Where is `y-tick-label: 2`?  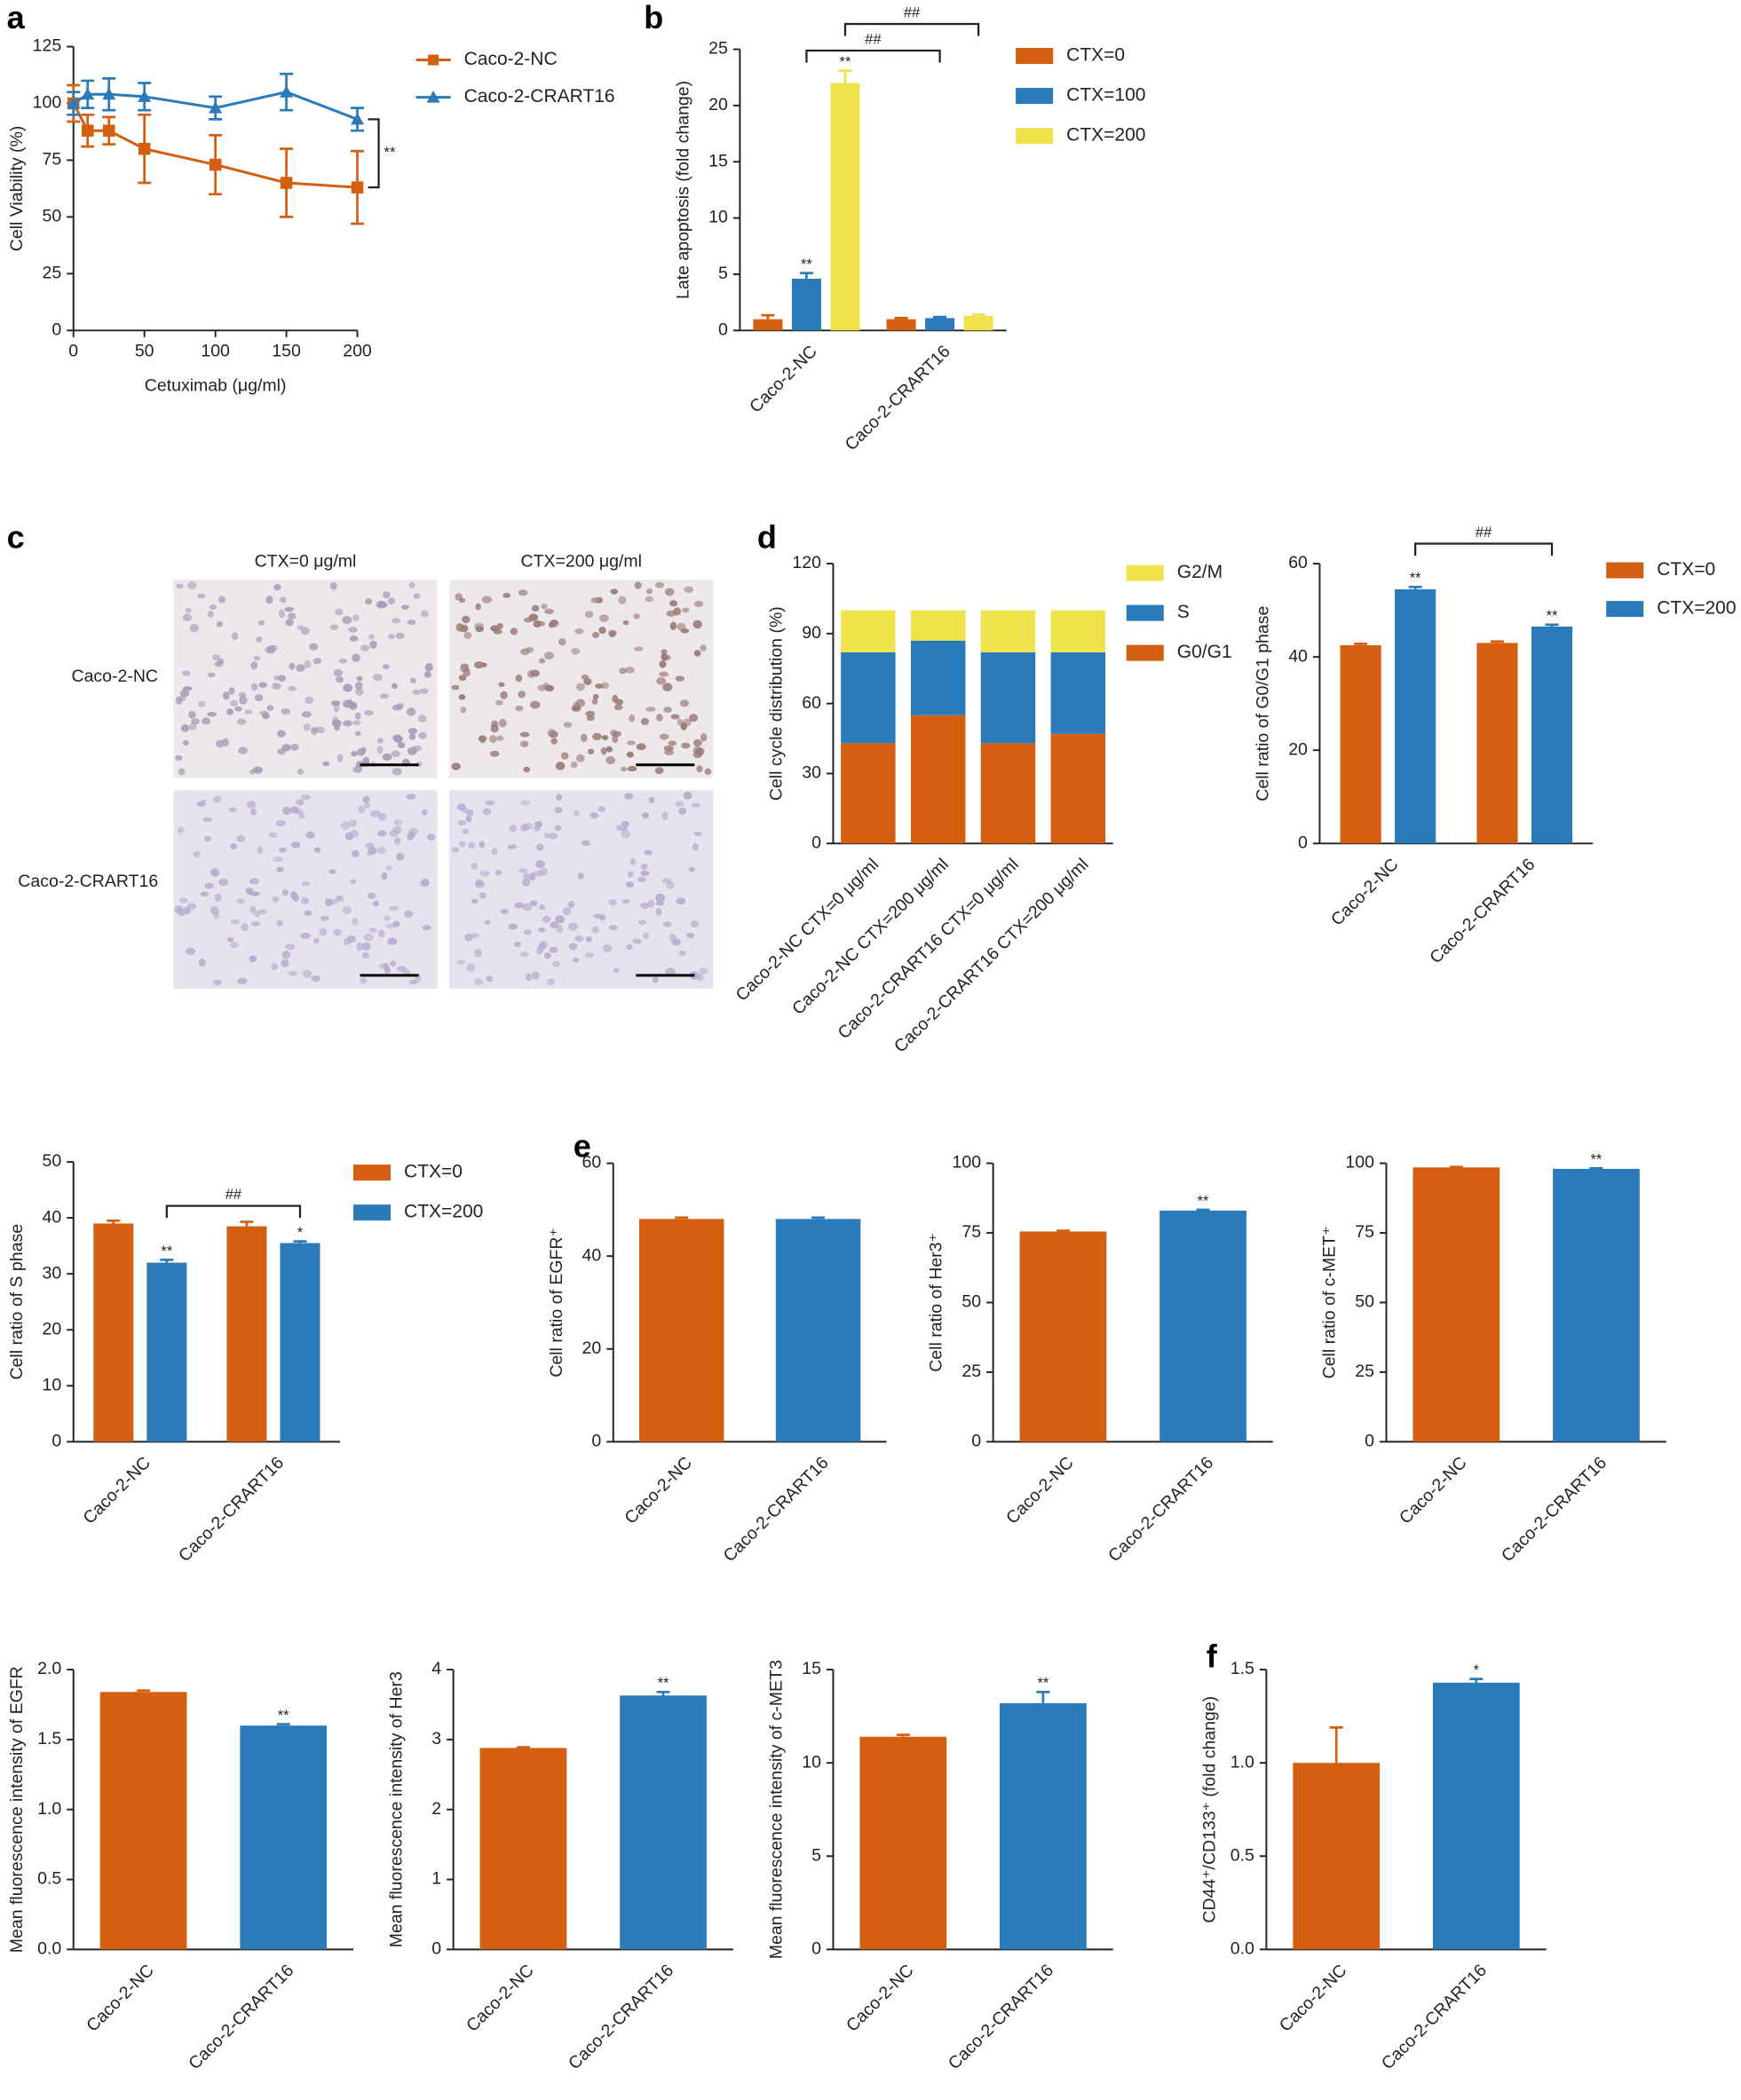
y-tick-label: 2 is located at coordinates (436, 1809).